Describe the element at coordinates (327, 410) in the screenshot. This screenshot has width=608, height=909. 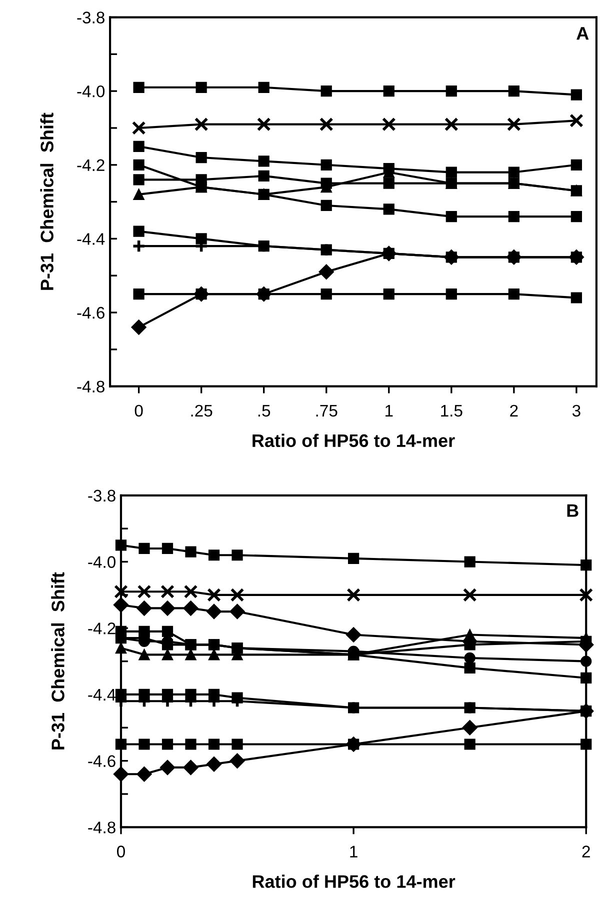
I see `x-tick-label: .75` at that location.